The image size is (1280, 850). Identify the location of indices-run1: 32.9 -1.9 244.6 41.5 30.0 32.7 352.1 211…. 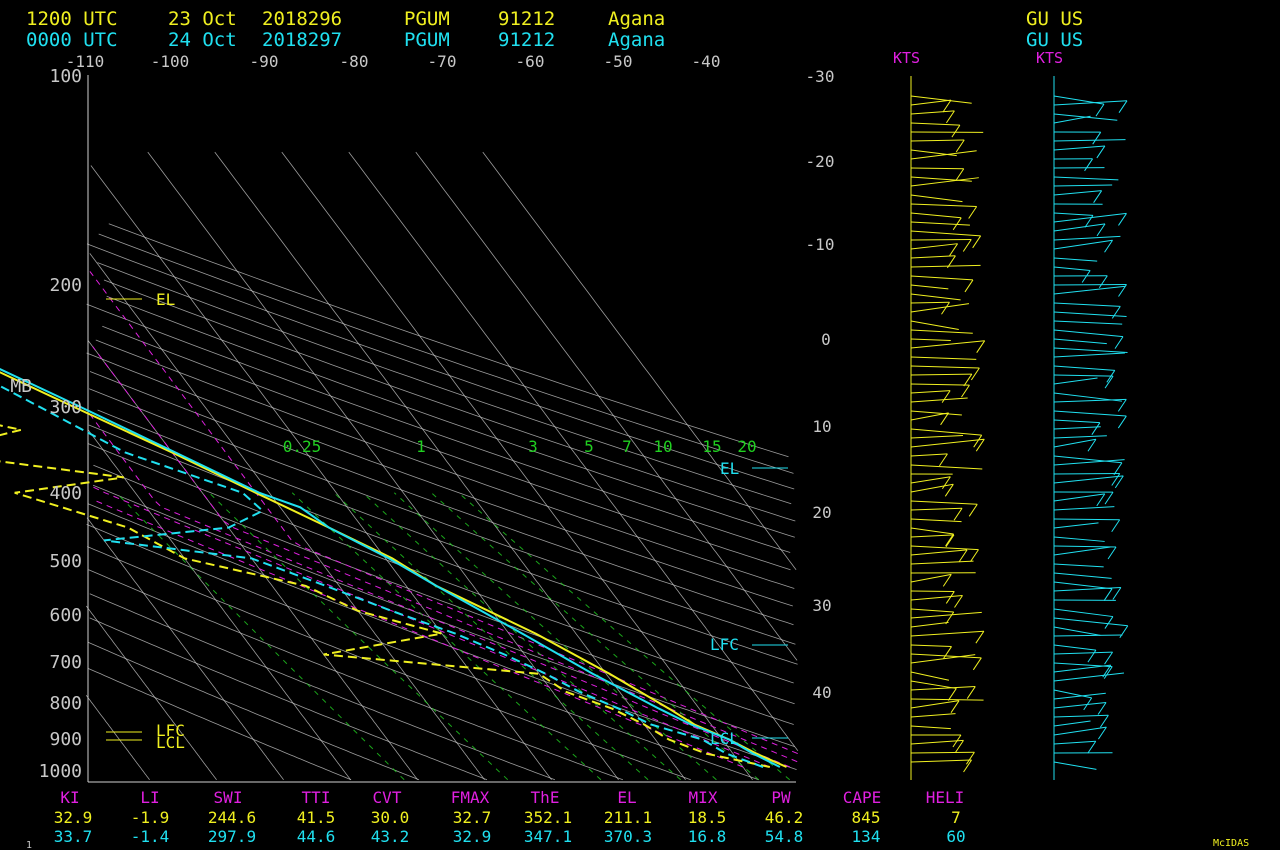
(507, 817).